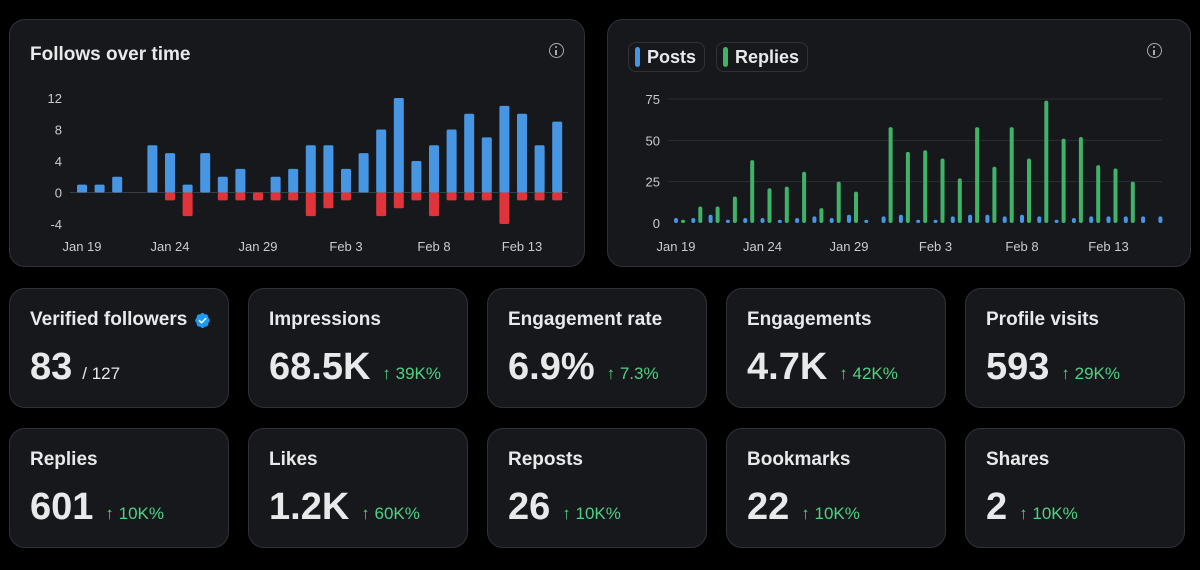 The height and width of the screenshot is (570, 1200). Describe the element at coordinates (597, 488) in the screenshot. I see `stat-card-reposts: Reposts 26 ↑ 10K%` at that location.